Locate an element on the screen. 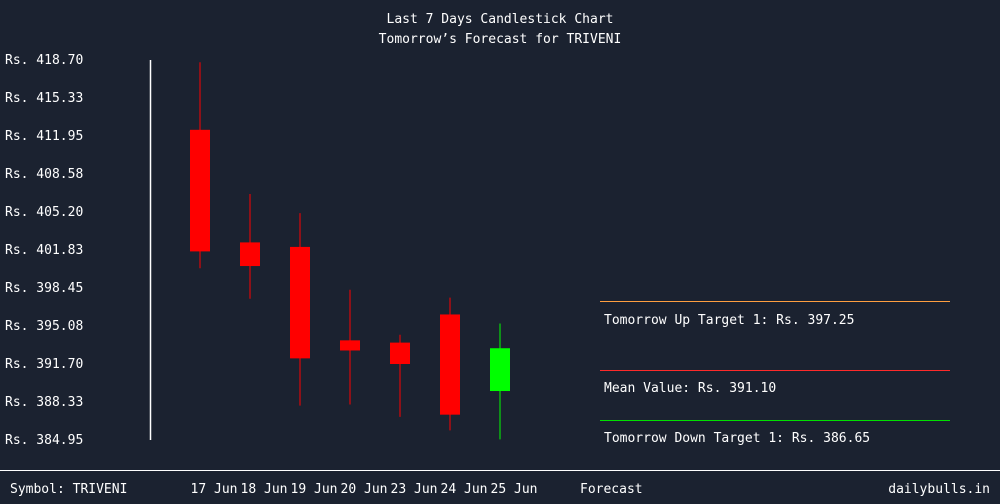 The width and height of the screenshot is (1000, 504). x-tick-label: 17 Jun is located at coordinates (214, 489).